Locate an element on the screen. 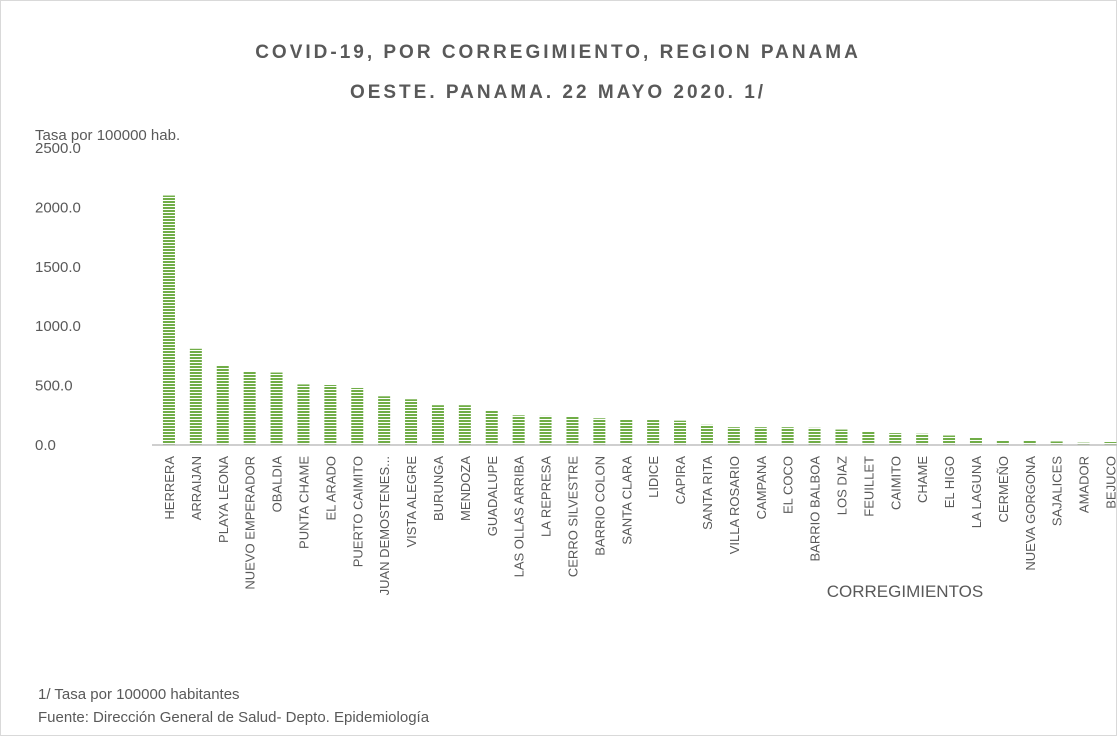  x-tick-label: CAMPANA is located at coordinates (761, 488).